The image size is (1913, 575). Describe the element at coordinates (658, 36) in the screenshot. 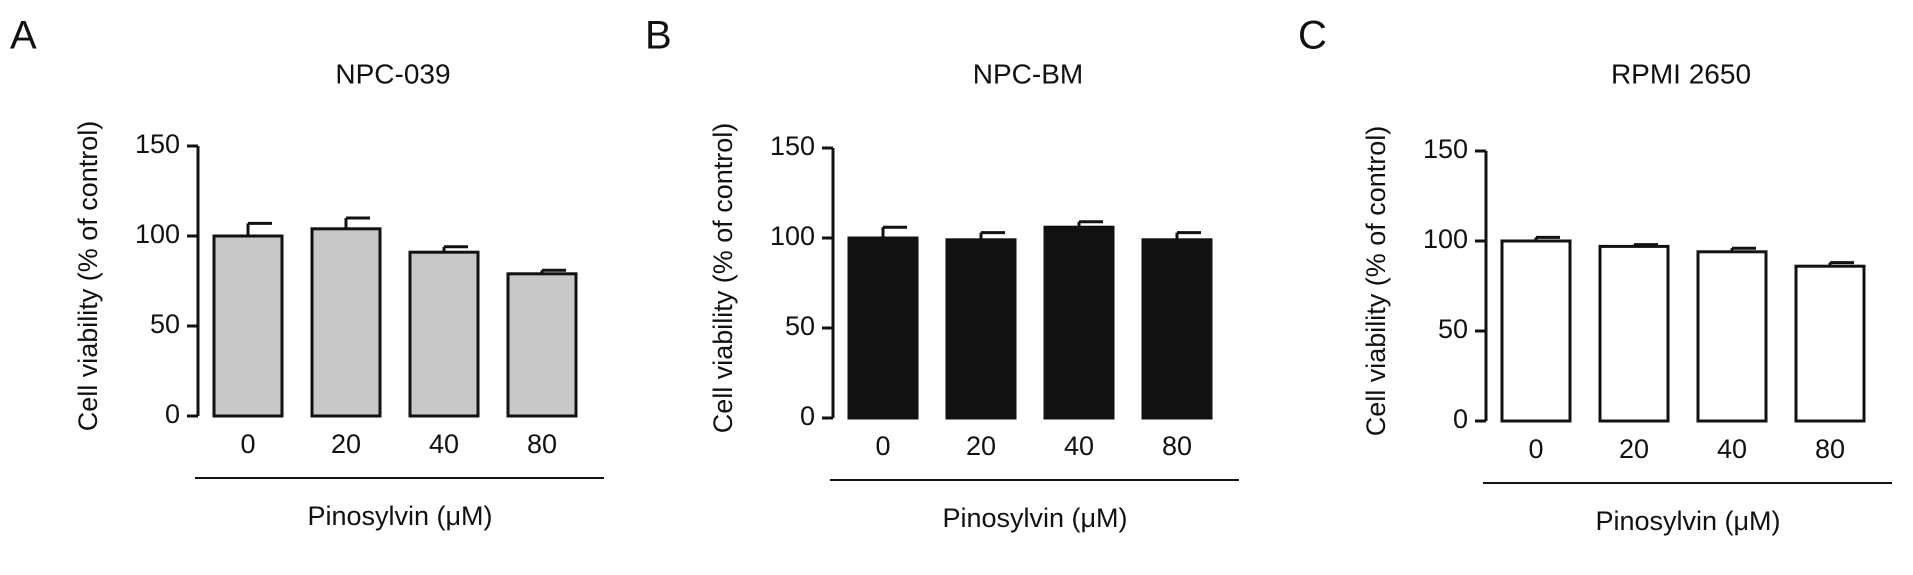

I see `panel-label: B` at that location.